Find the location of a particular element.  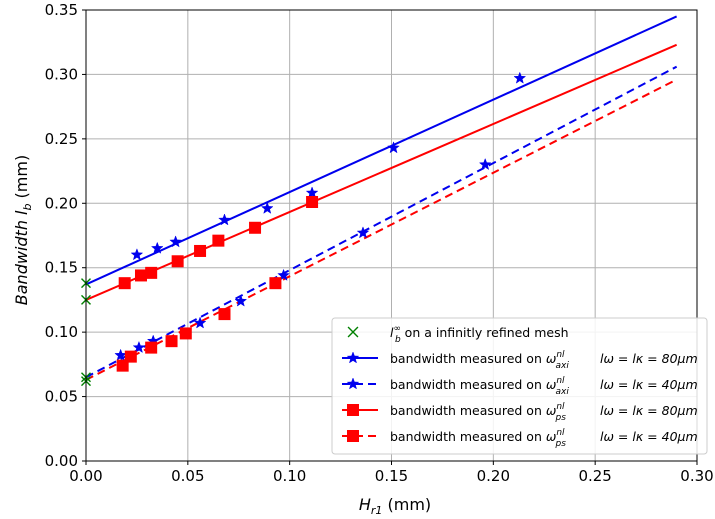

y-tick-label: 0.15 is located at coordinates (61, 268).